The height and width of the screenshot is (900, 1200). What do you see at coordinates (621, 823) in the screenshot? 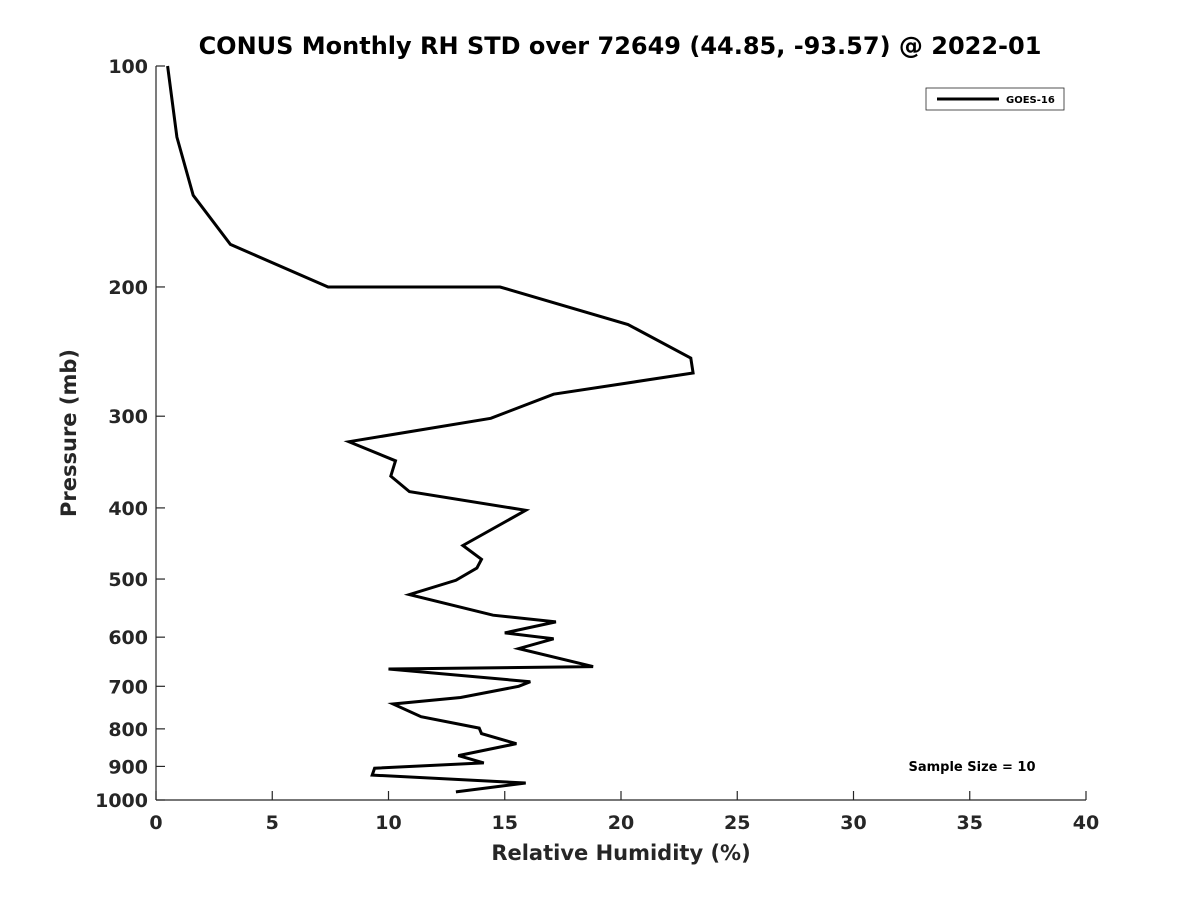
I see `x-tick-label: 20` at bounding box center [621, 823].